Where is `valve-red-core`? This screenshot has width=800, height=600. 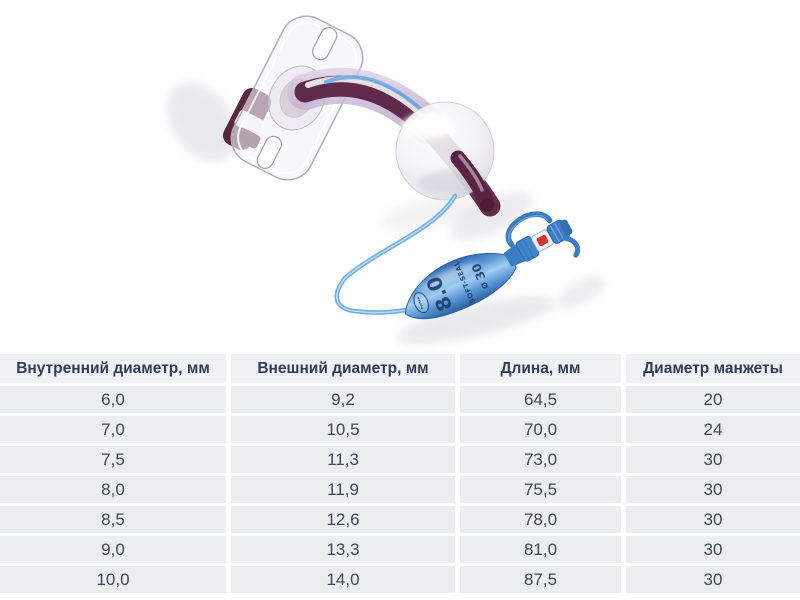
valve-red-core is located at coordinates (542, 240).